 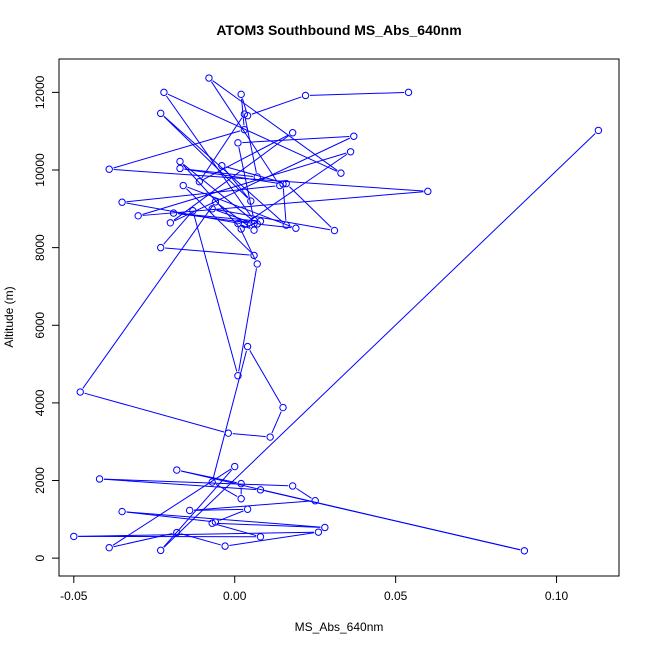 What do you see at coordinates (40, 402) in the screenshot?
I see `y-tick-label: 4000` at bounding box center [40, 402].